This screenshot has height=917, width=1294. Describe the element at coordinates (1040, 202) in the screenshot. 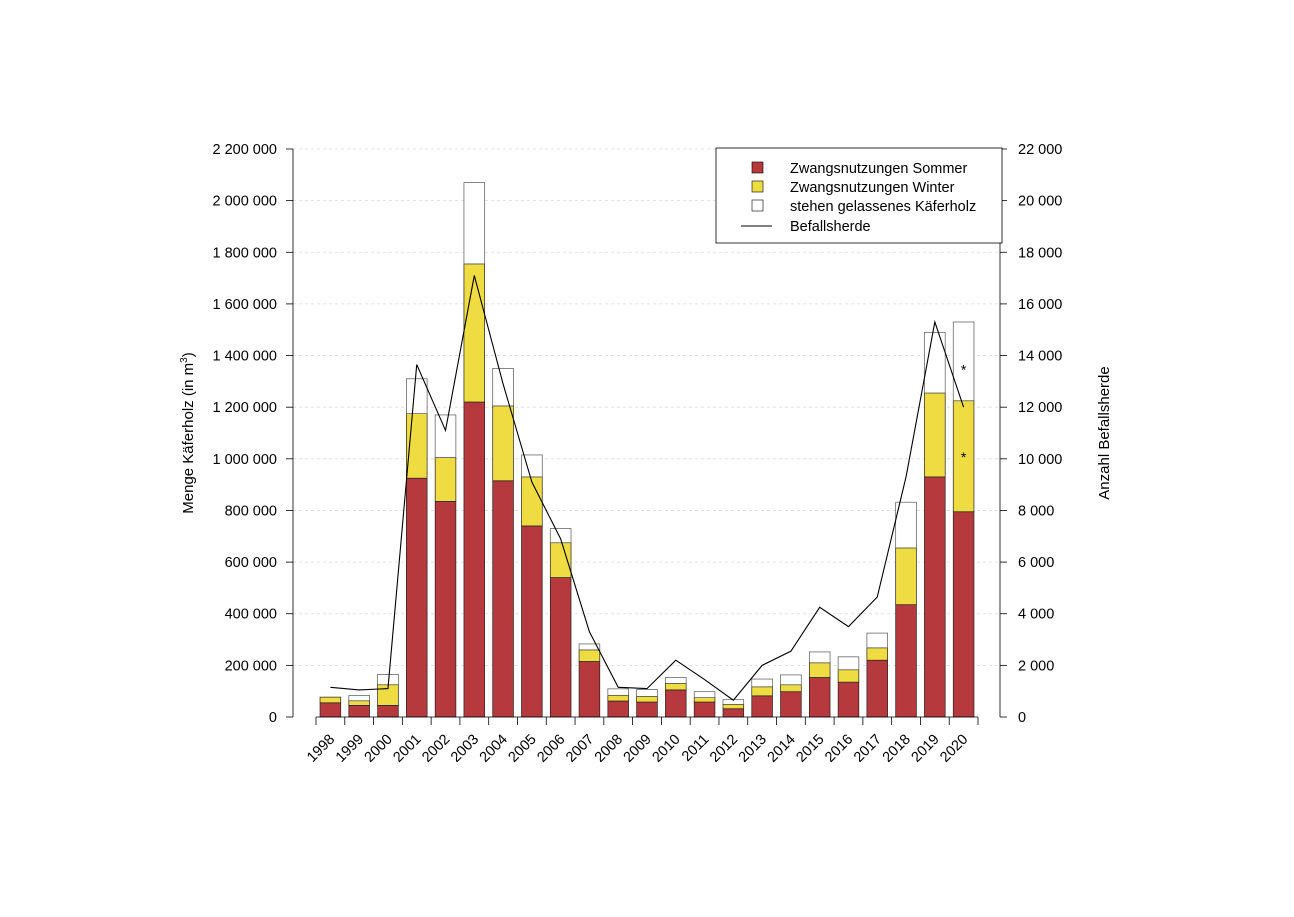

I see `y2-tick-label: 20 000` at that location.